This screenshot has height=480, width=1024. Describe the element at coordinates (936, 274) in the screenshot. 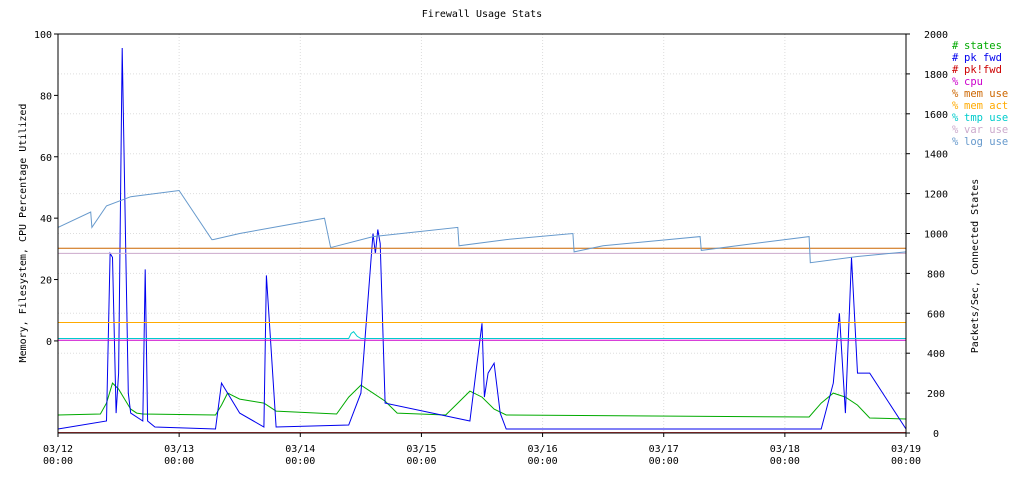

I see `right-tick-label: 800` at that location.